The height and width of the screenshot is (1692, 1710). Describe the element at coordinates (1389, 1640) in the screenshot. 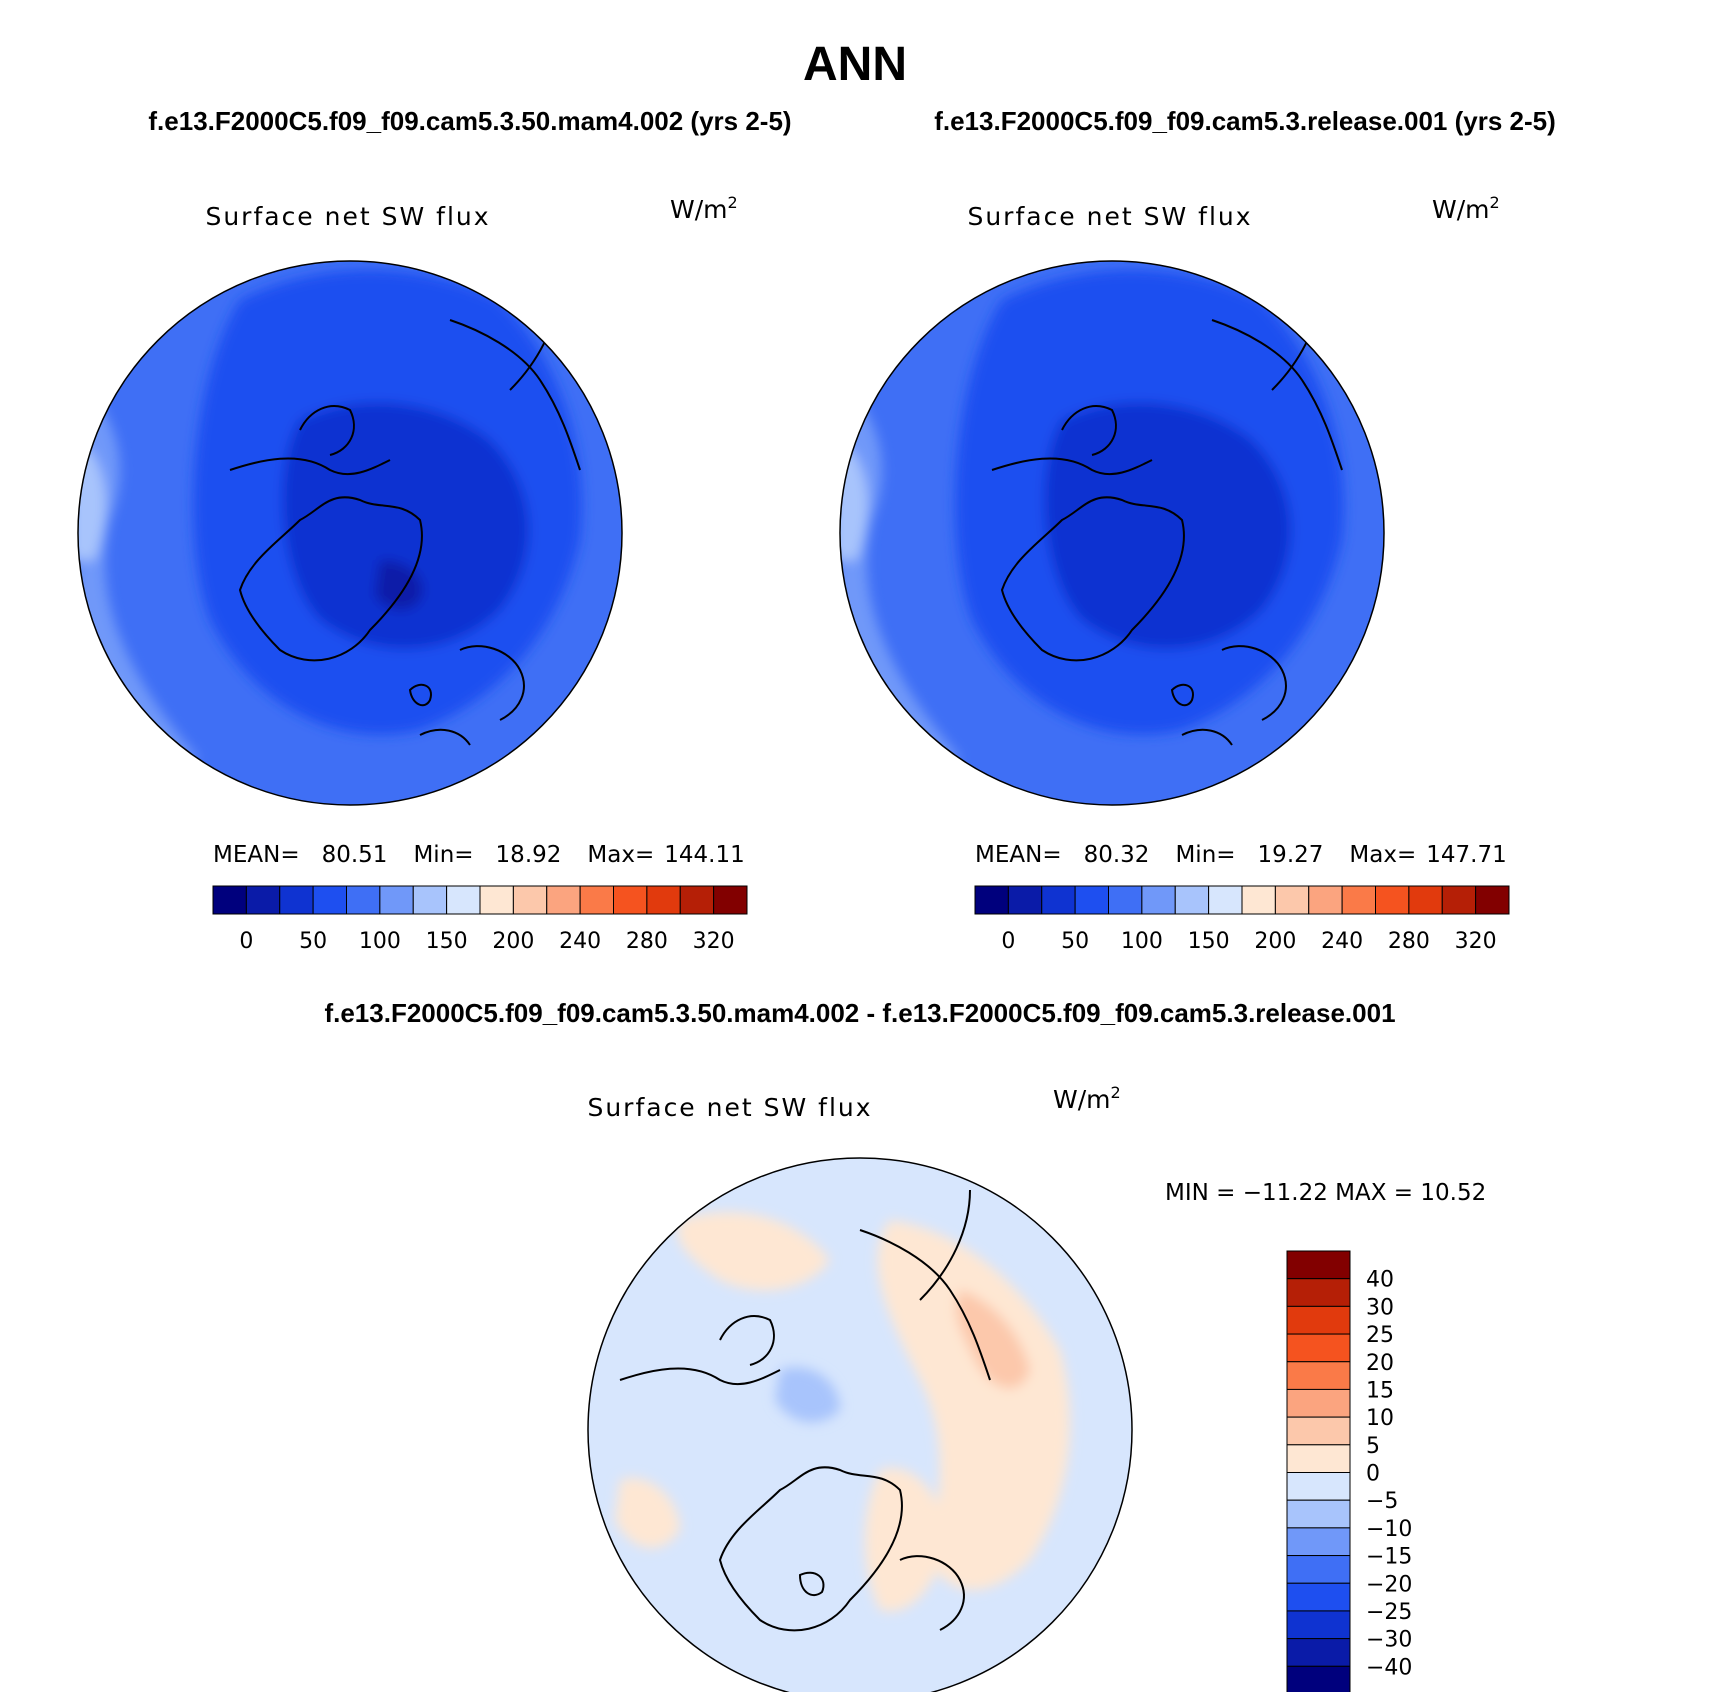

I see `diff-colorbar-tick-label: −30` at that location.